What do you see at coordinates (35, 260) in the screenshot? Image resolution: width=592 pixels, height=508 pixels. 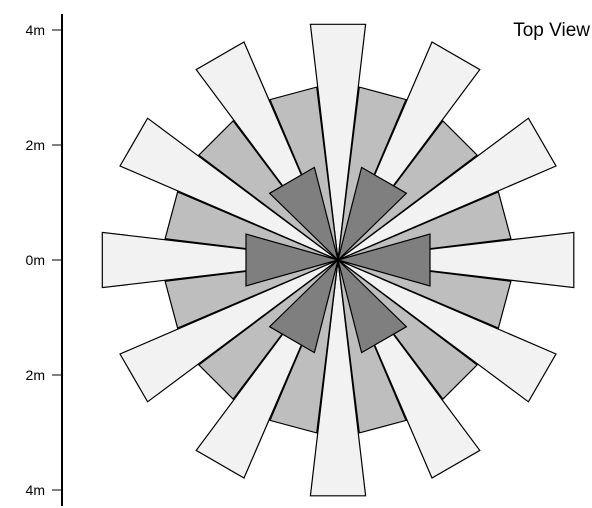 I see `tick-label: 0m` at bounding box center [35, 260].